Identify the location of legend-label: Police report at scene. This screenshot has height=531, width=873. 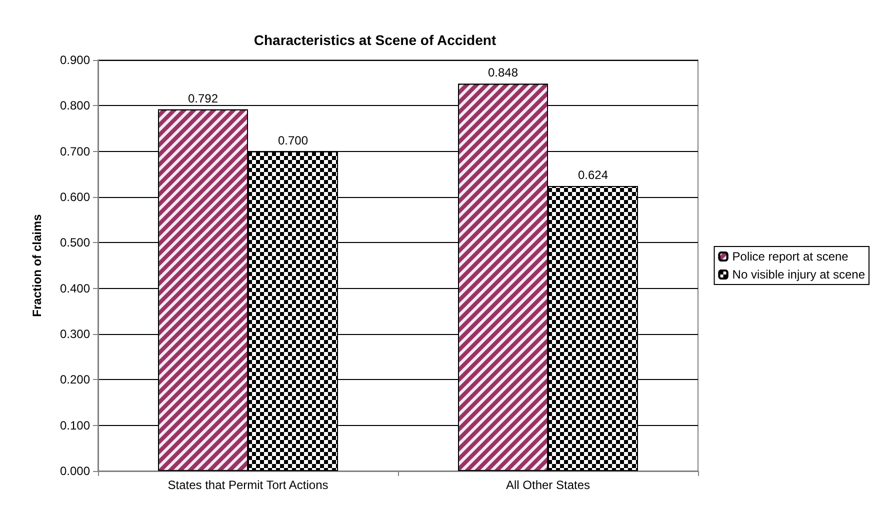
(790, 257).